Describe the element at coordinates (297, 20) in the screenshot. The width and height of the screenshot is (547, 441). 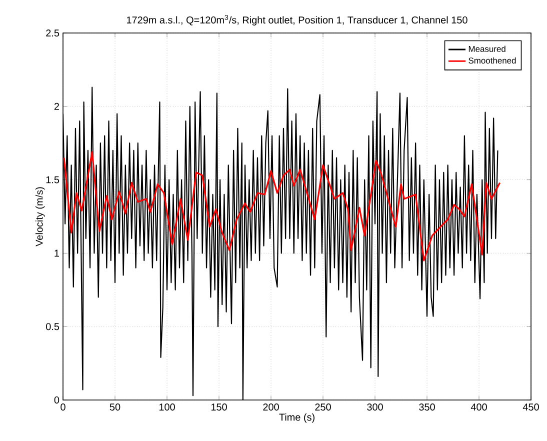
I see `chart-title: 1729m a.s.l., Q=120m$^{3}$/s, Right outlet, Position 1, Transducer 1, Channel 150` at that location.